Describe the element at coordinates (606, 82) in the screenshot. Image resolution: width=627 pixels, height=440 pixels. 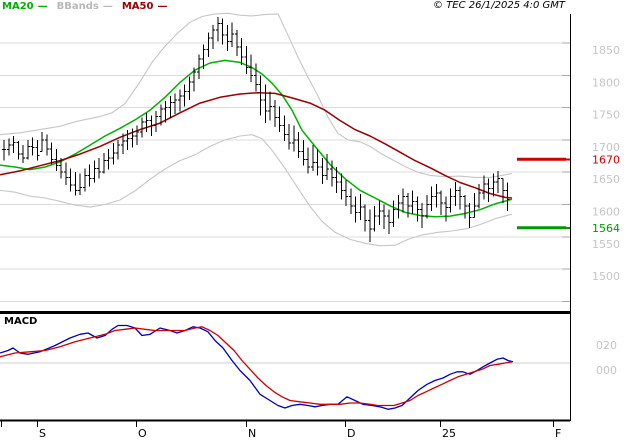
I see `price-tick-label: 1800` at that location.